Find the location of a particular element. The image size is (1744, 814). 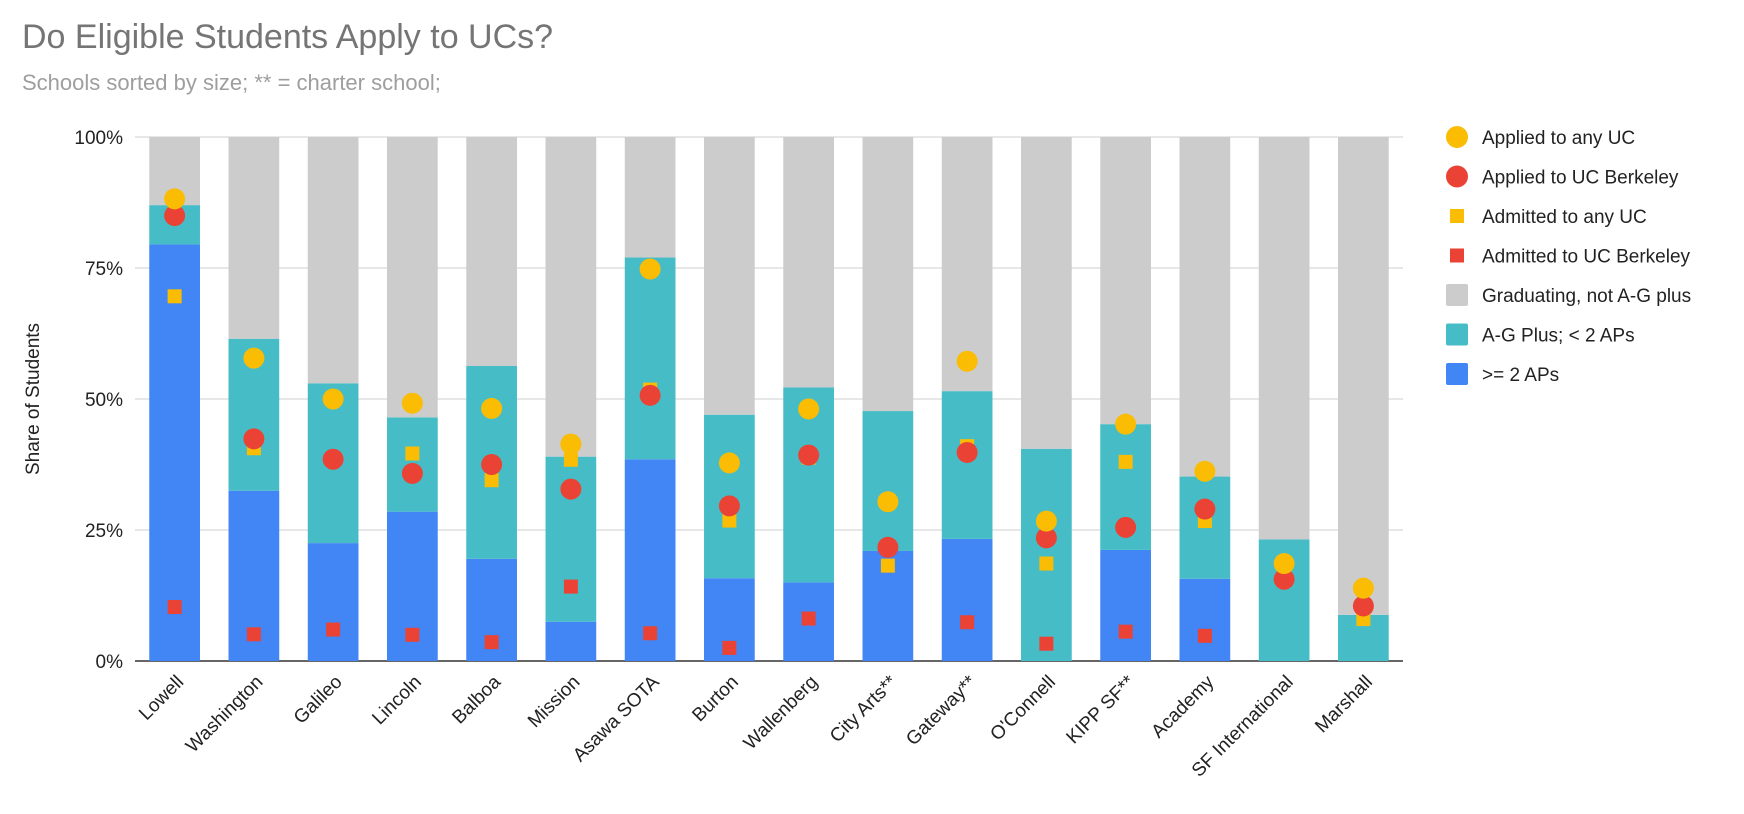

category-label: Lowell is located at coordinates (161, 698).